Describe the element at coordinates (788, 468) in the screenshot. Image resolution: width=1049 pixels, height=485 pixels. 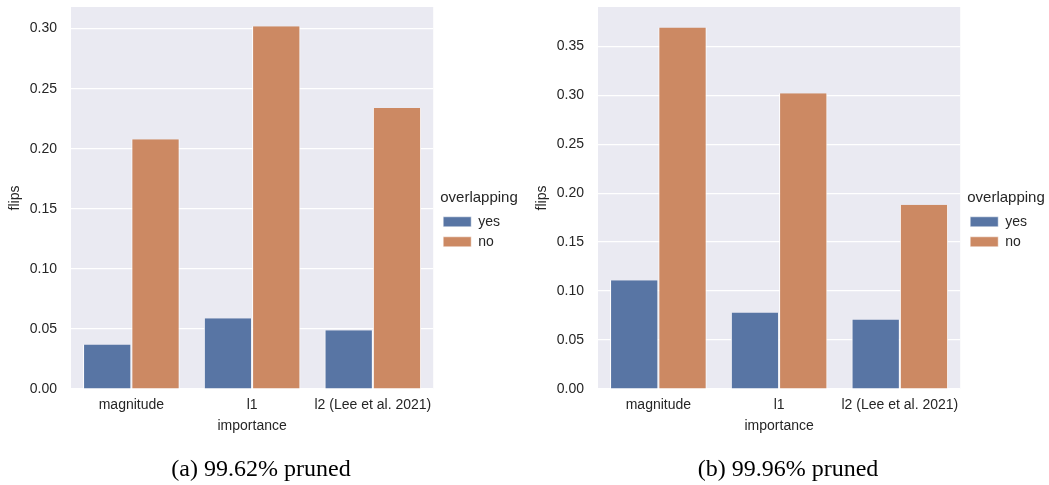
I see `text: (b) 99.96% pruned` at that location.